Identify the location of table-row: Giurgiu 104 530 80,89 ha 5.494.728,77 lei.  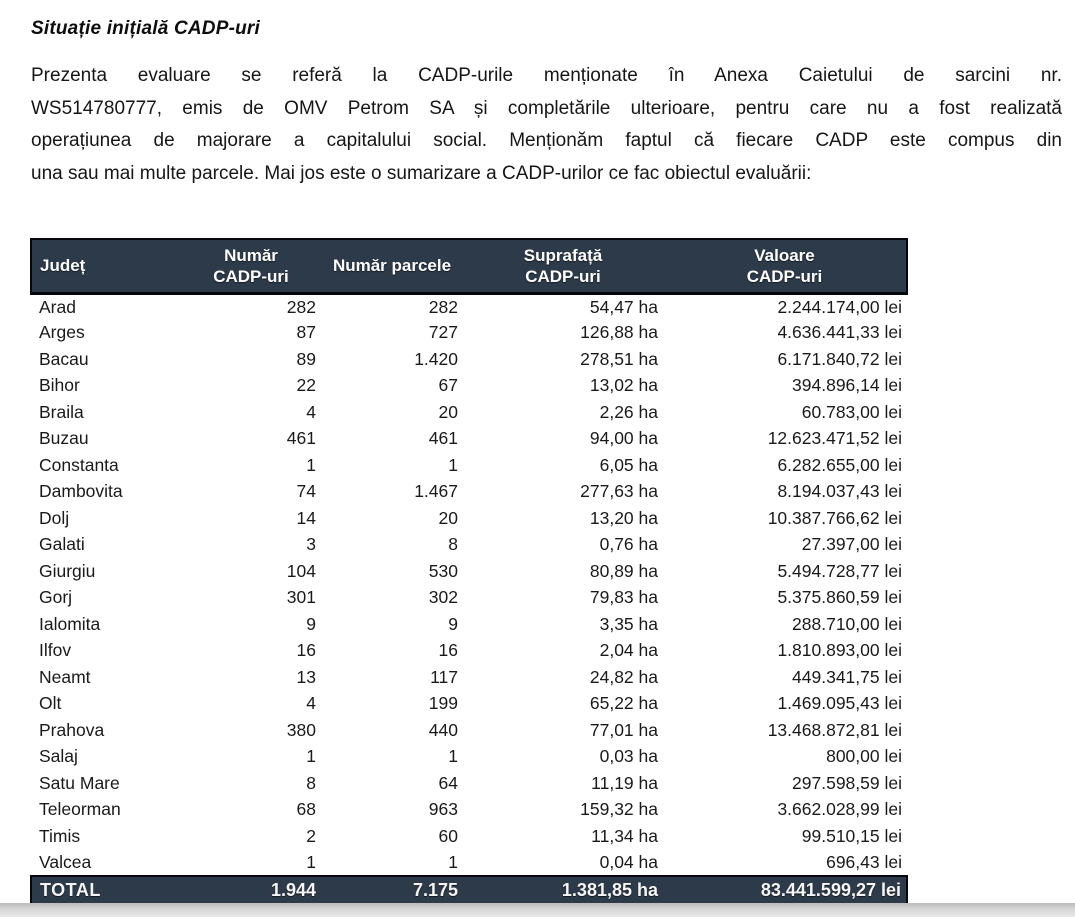
(469, 571).